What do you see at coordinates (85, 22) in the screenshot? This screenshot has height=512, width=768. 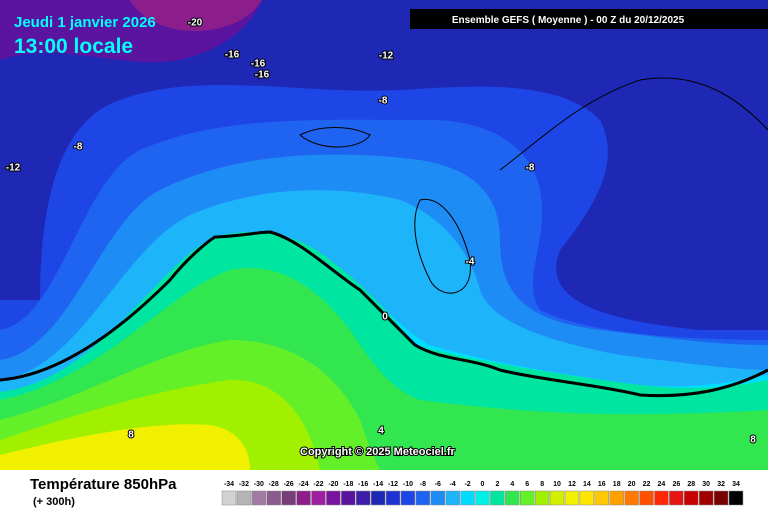 I see `date: Jeudi 1 janvier 2026` at bounding box center [85, 22].